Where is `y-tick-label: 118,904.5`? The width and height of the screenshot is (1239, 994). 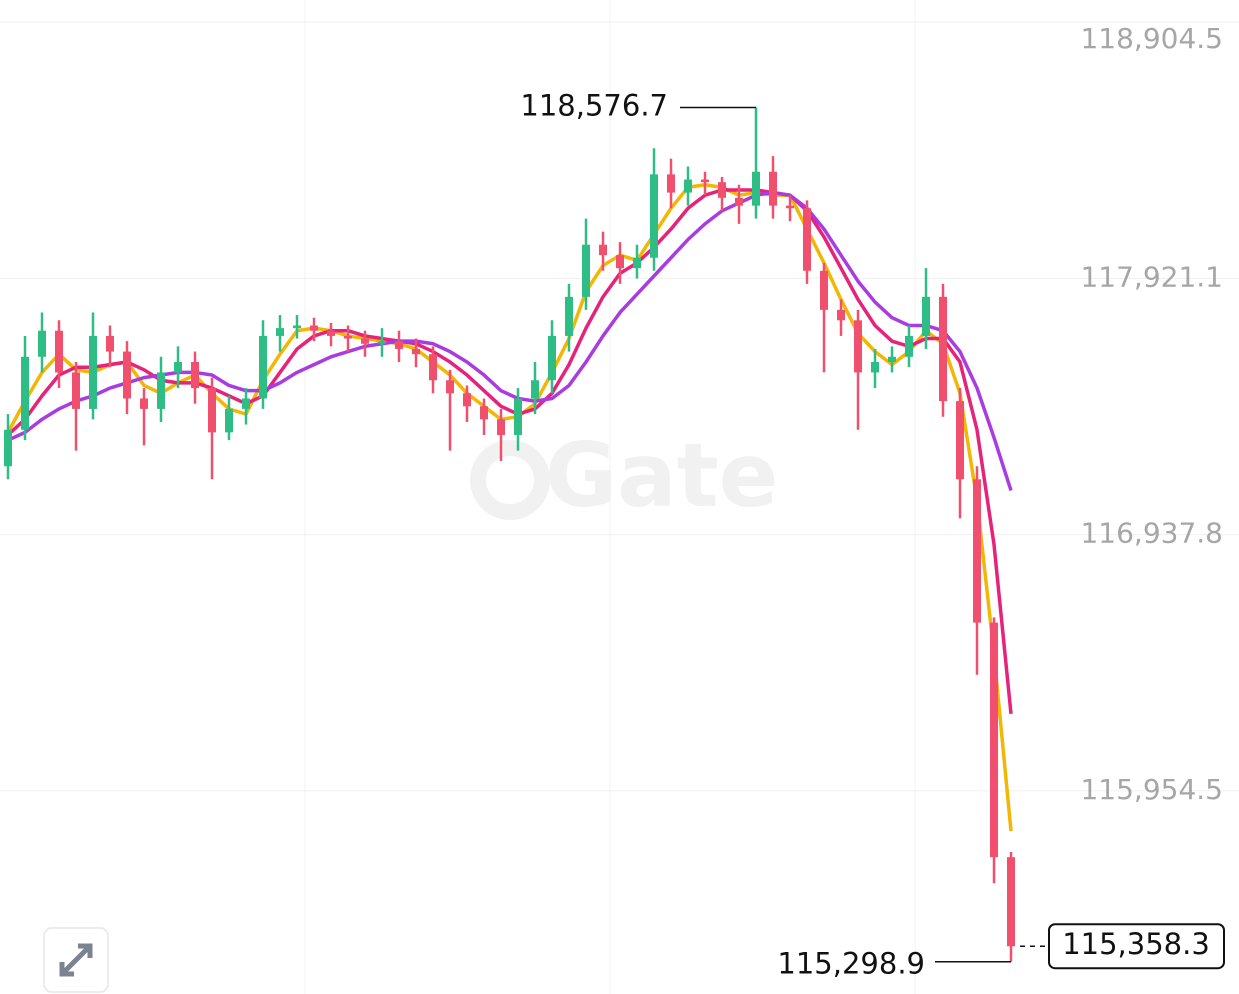
y-tick-label: 118,904.5 is located at coordinates (1151, 38).